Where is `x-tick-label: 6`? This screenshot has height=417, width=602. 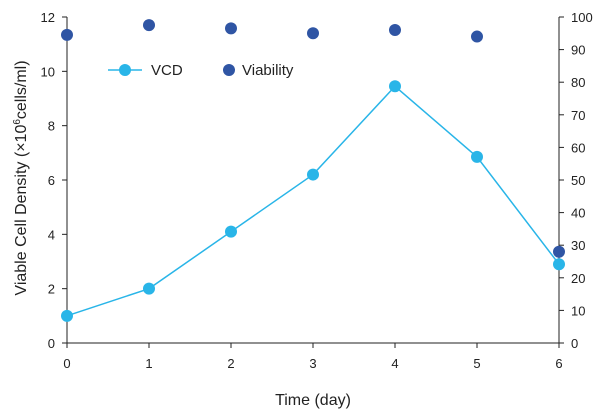 x-tick-label: 6 is located at coordinates (558, 363).